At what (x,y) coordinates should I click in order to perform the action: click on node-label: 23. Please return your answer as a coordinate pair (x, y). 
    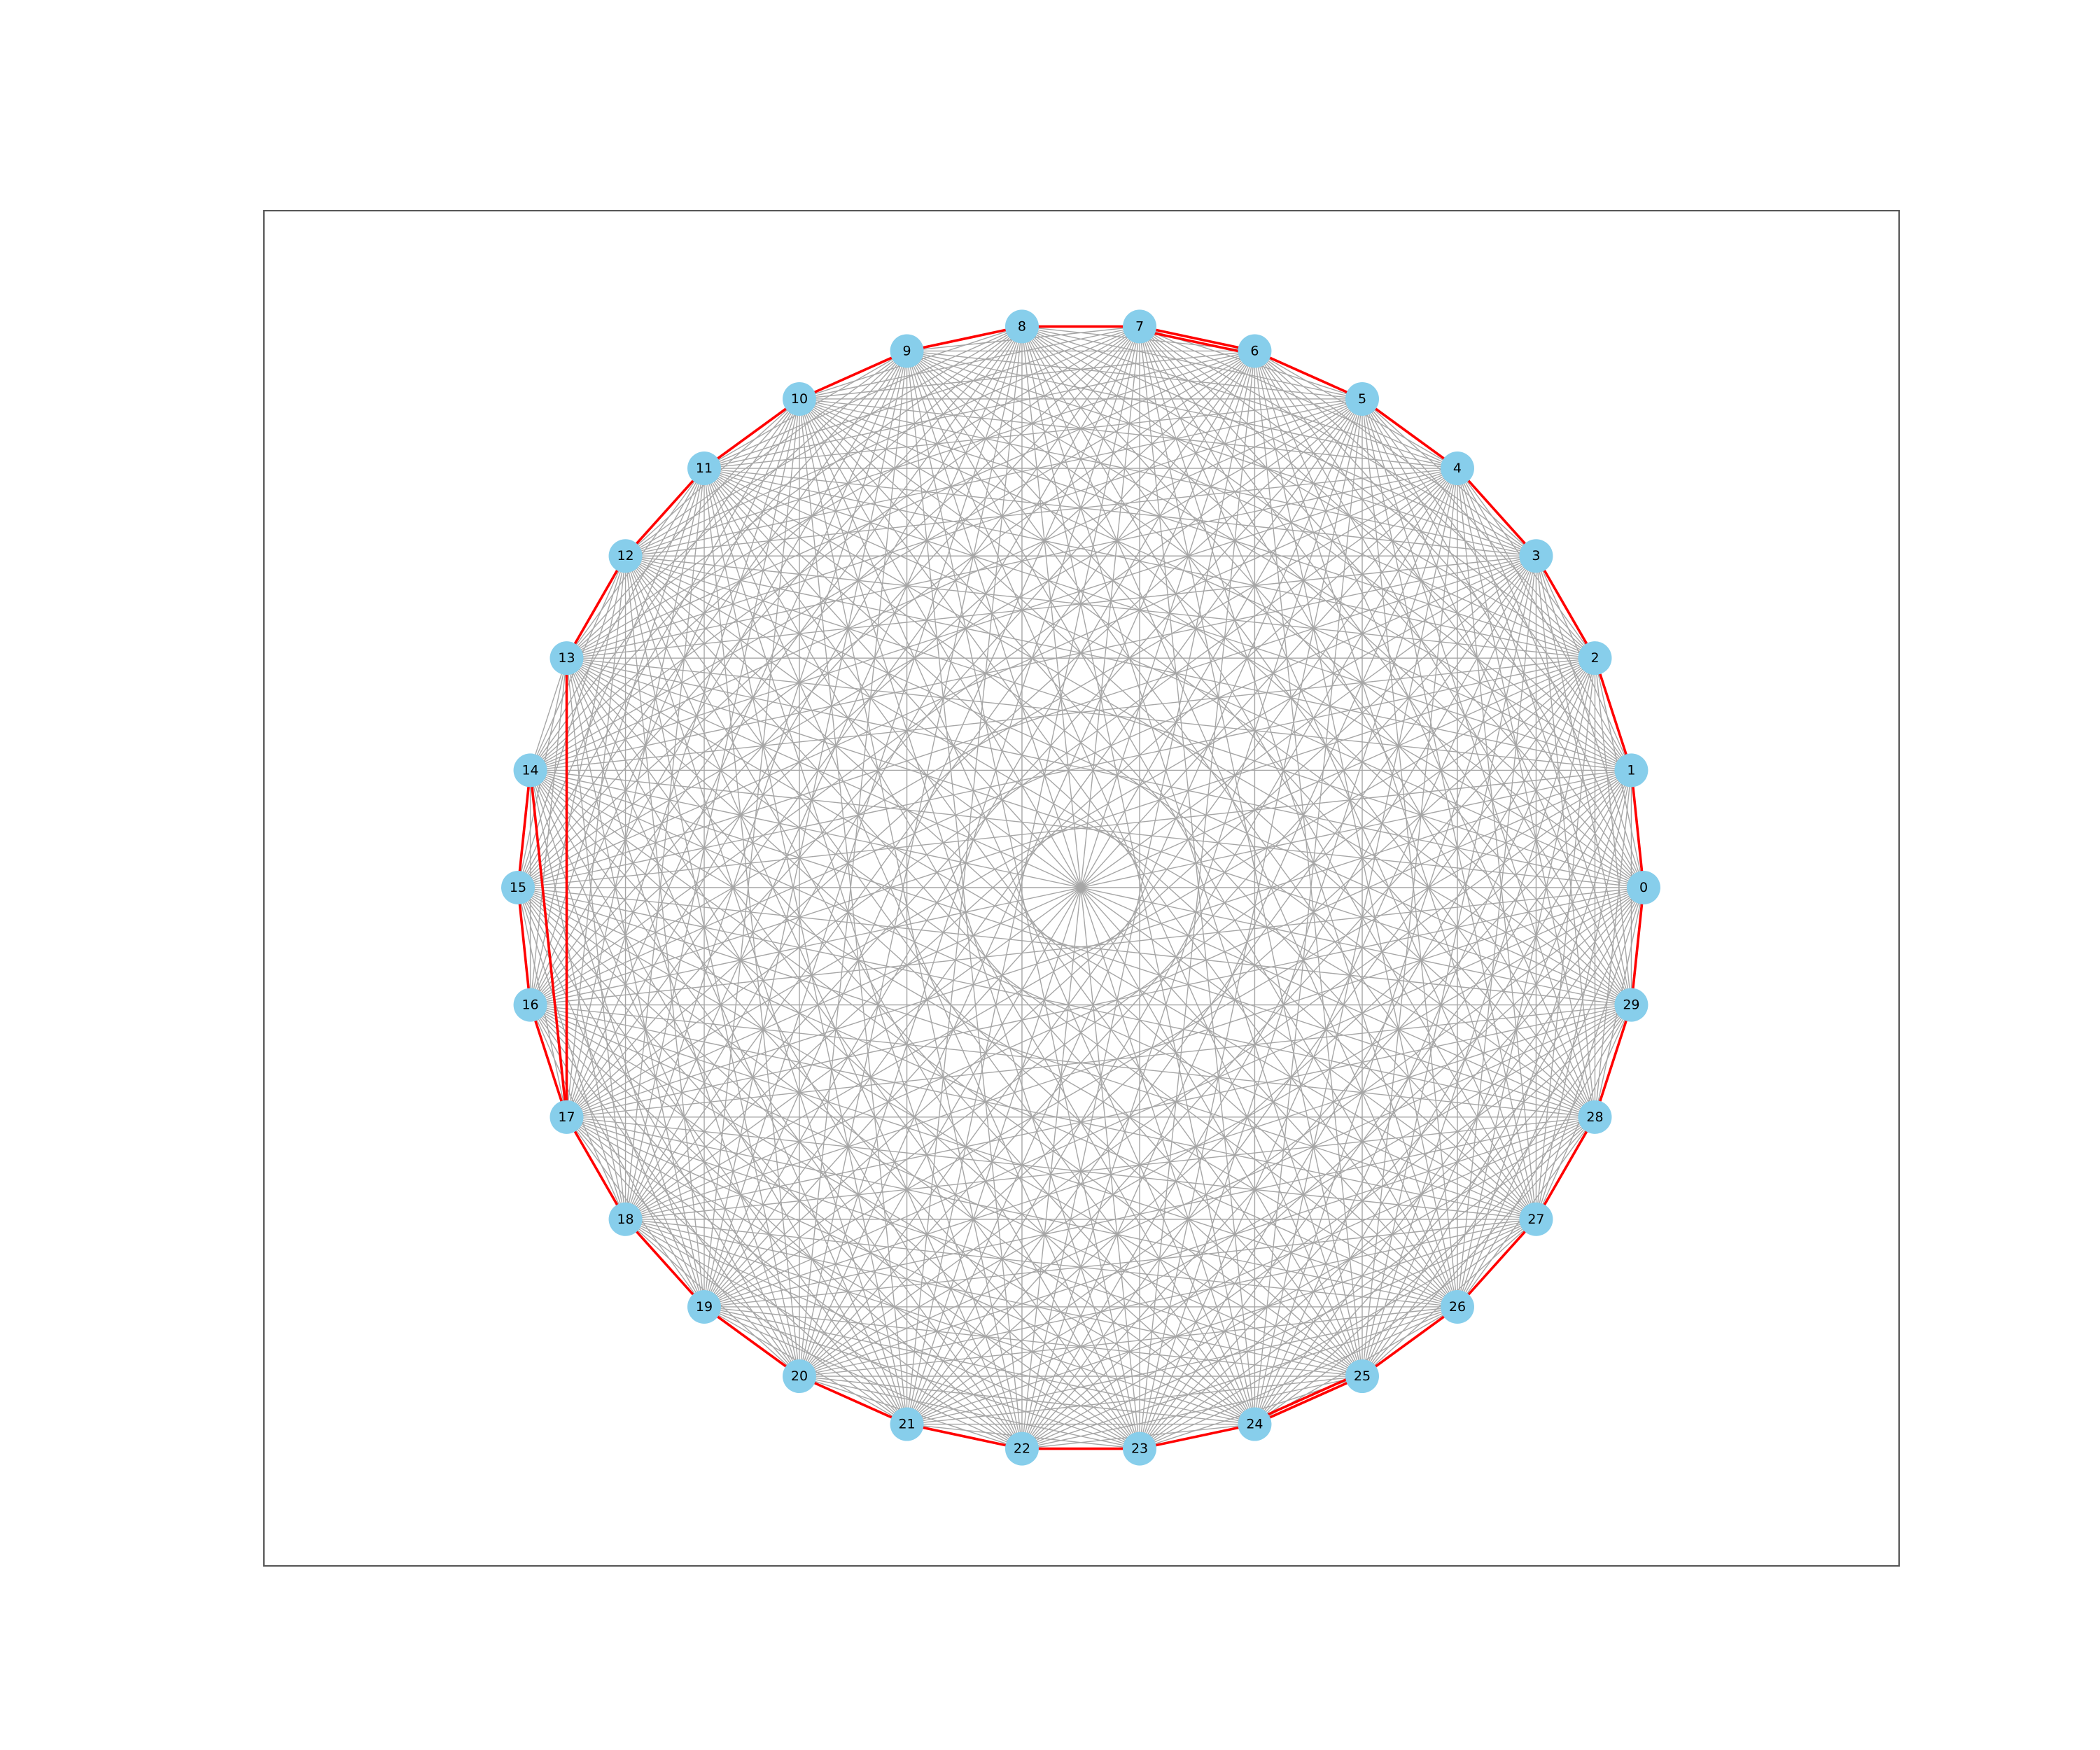
    Looking at the image, I should click on (1139, 1449).